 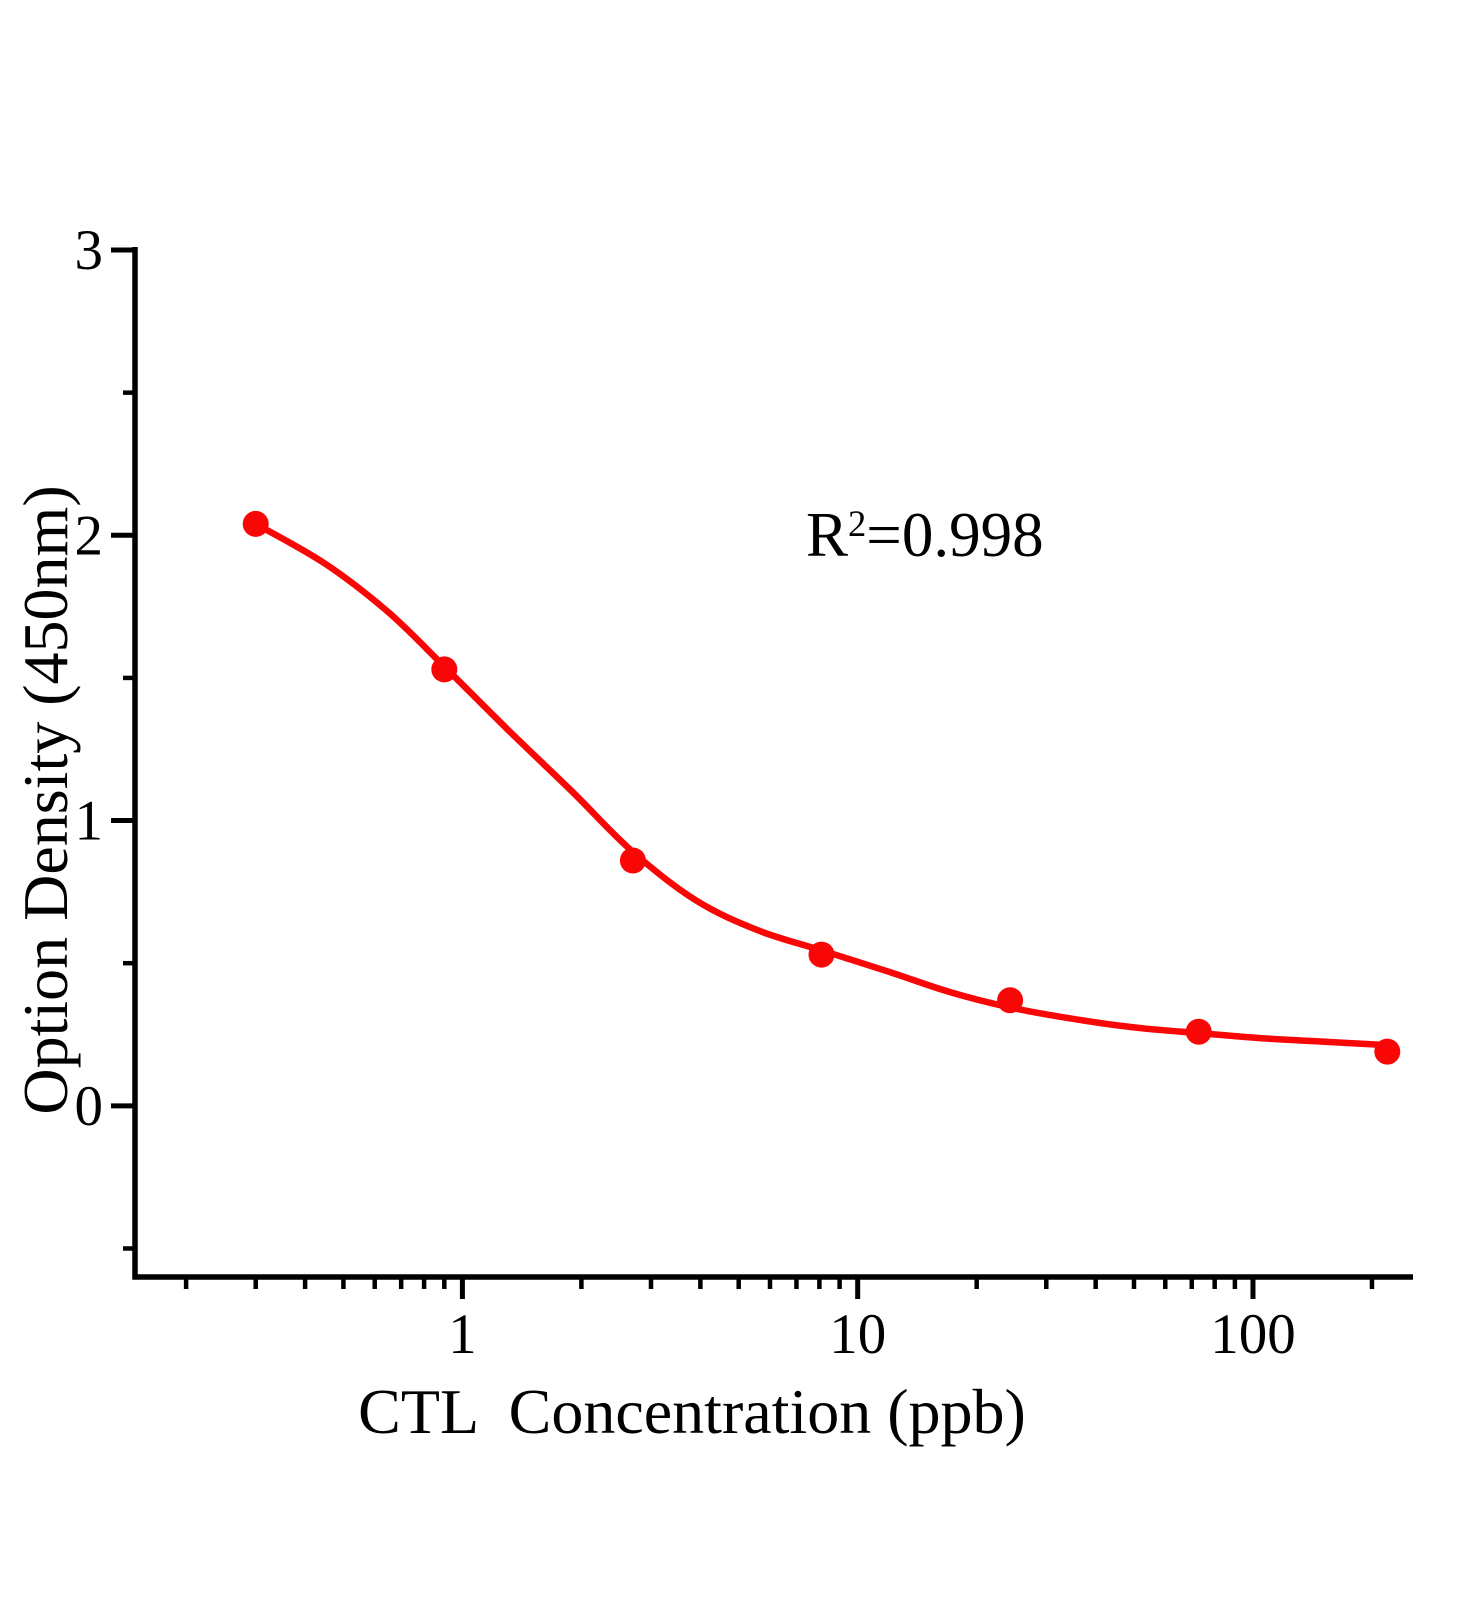 I want to click on r-squared-base: R, so click(x=827, y=535).